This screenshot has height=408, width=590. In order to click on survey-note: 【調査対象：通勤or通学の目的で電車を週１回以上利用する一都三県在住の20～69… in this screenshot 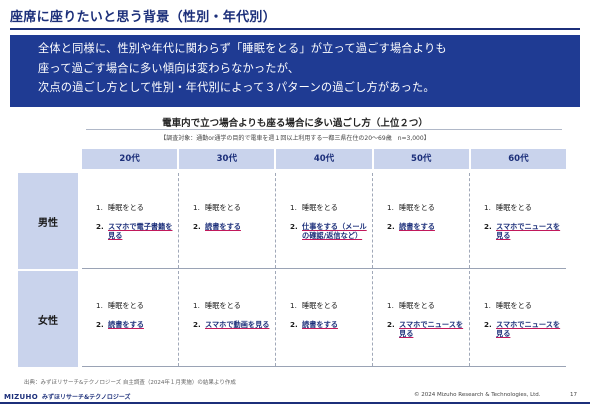, I will do `click(295, 138)`.